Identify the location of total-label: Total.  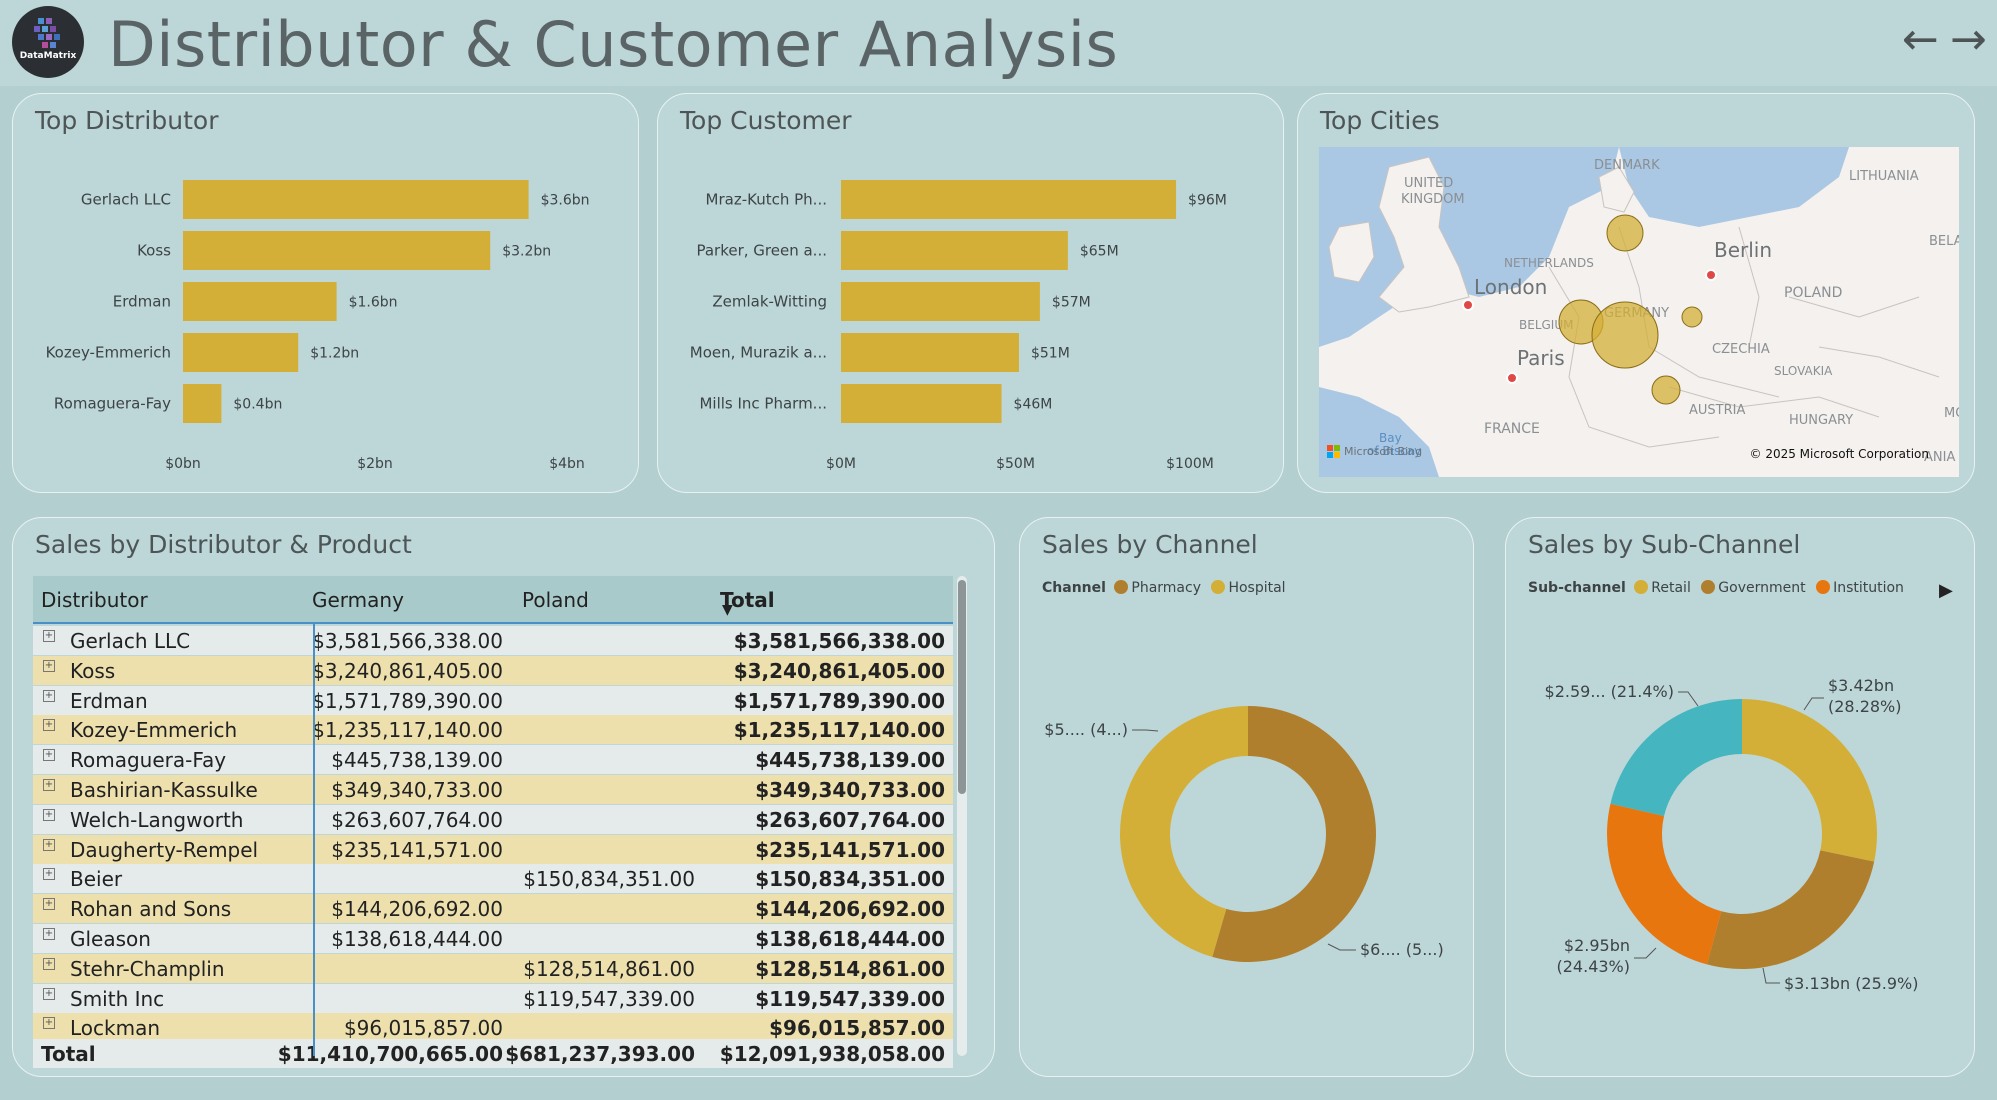
(68, 1054).